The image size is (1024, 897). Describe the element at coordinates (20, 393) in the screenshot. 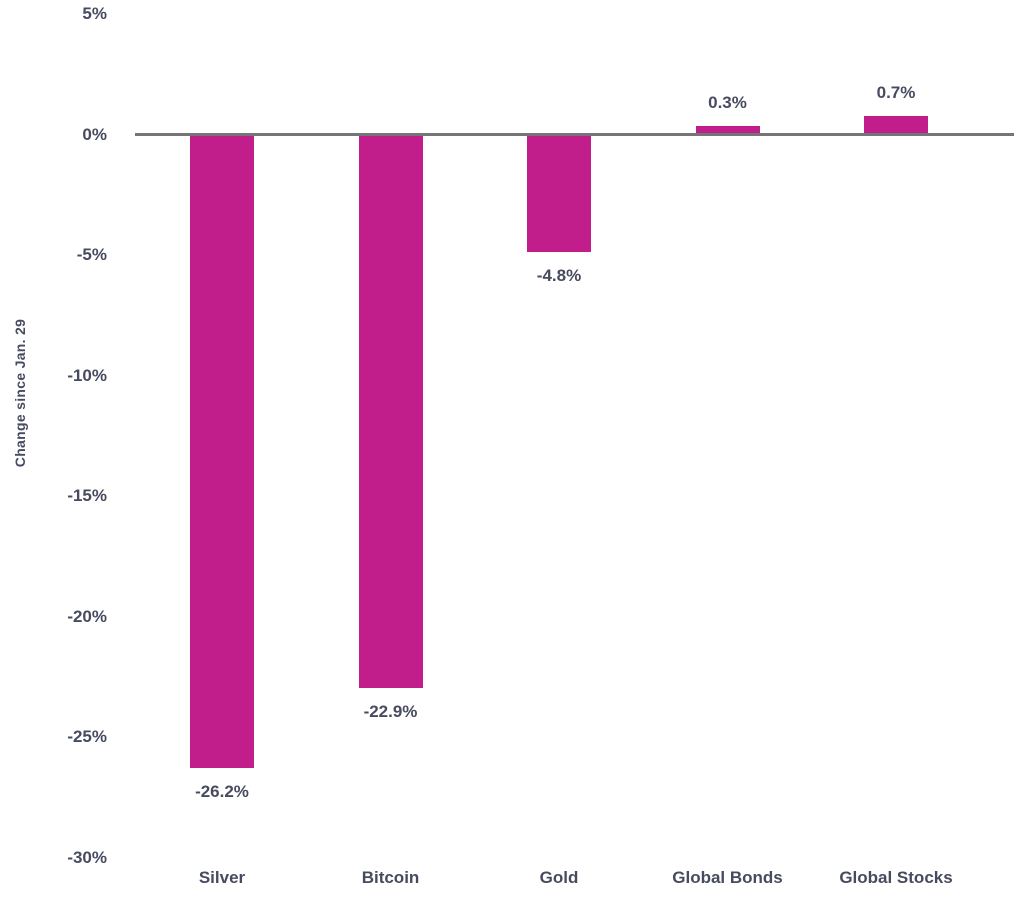

I see `y-axis-title: Change since Jan. 29` at that location.